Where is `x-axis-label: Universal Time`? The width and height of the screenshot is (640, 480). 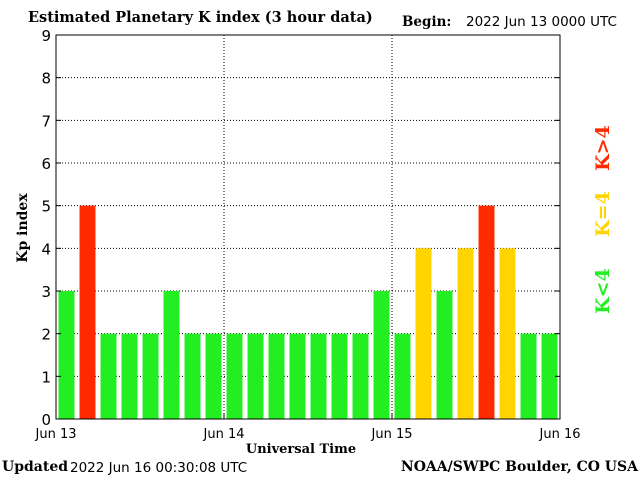
x-axis-label: Universal Time is located at coordinates (301, 449).